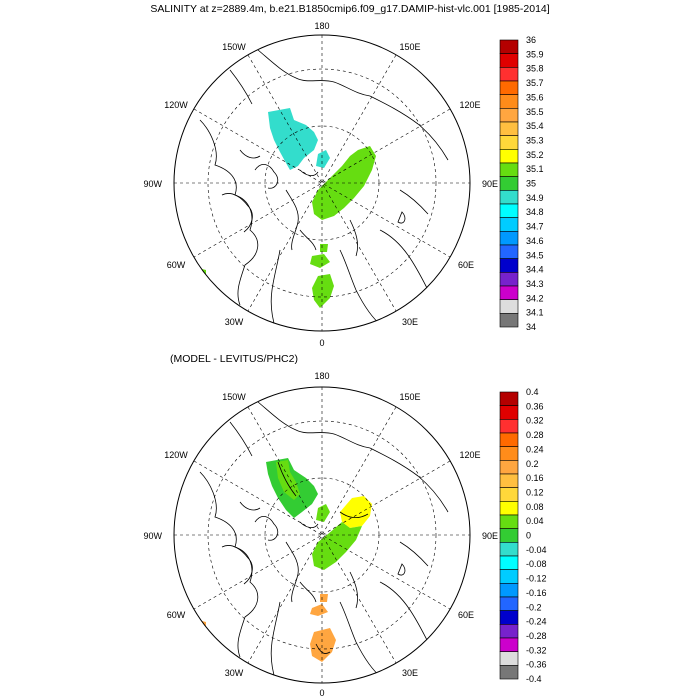  I want to click on panel-subtitle: (MODEL - LEVITUS/PHC2), so click(234, 359).